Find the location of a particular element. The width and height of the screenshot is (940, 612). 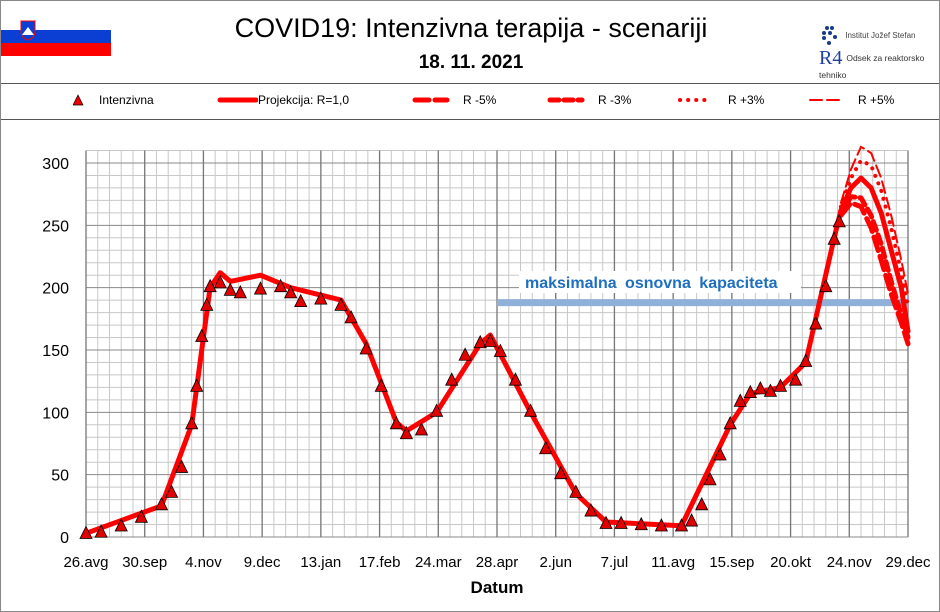

legend-item: R -5% is located at coordinates (453, 100).